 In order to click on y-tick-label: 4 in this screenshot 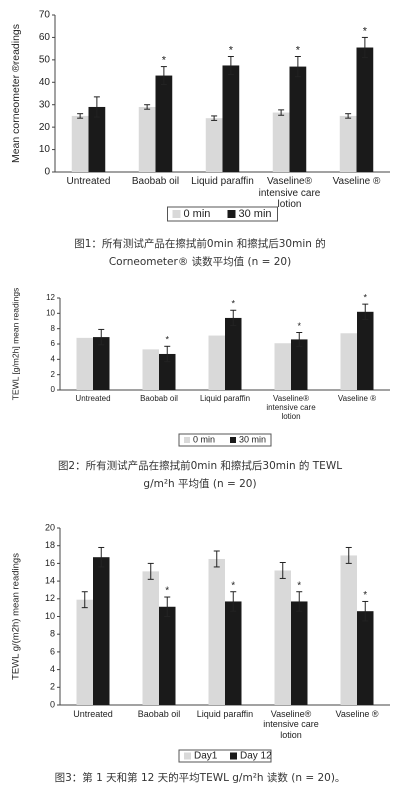, I will do `click(53, 358)`.